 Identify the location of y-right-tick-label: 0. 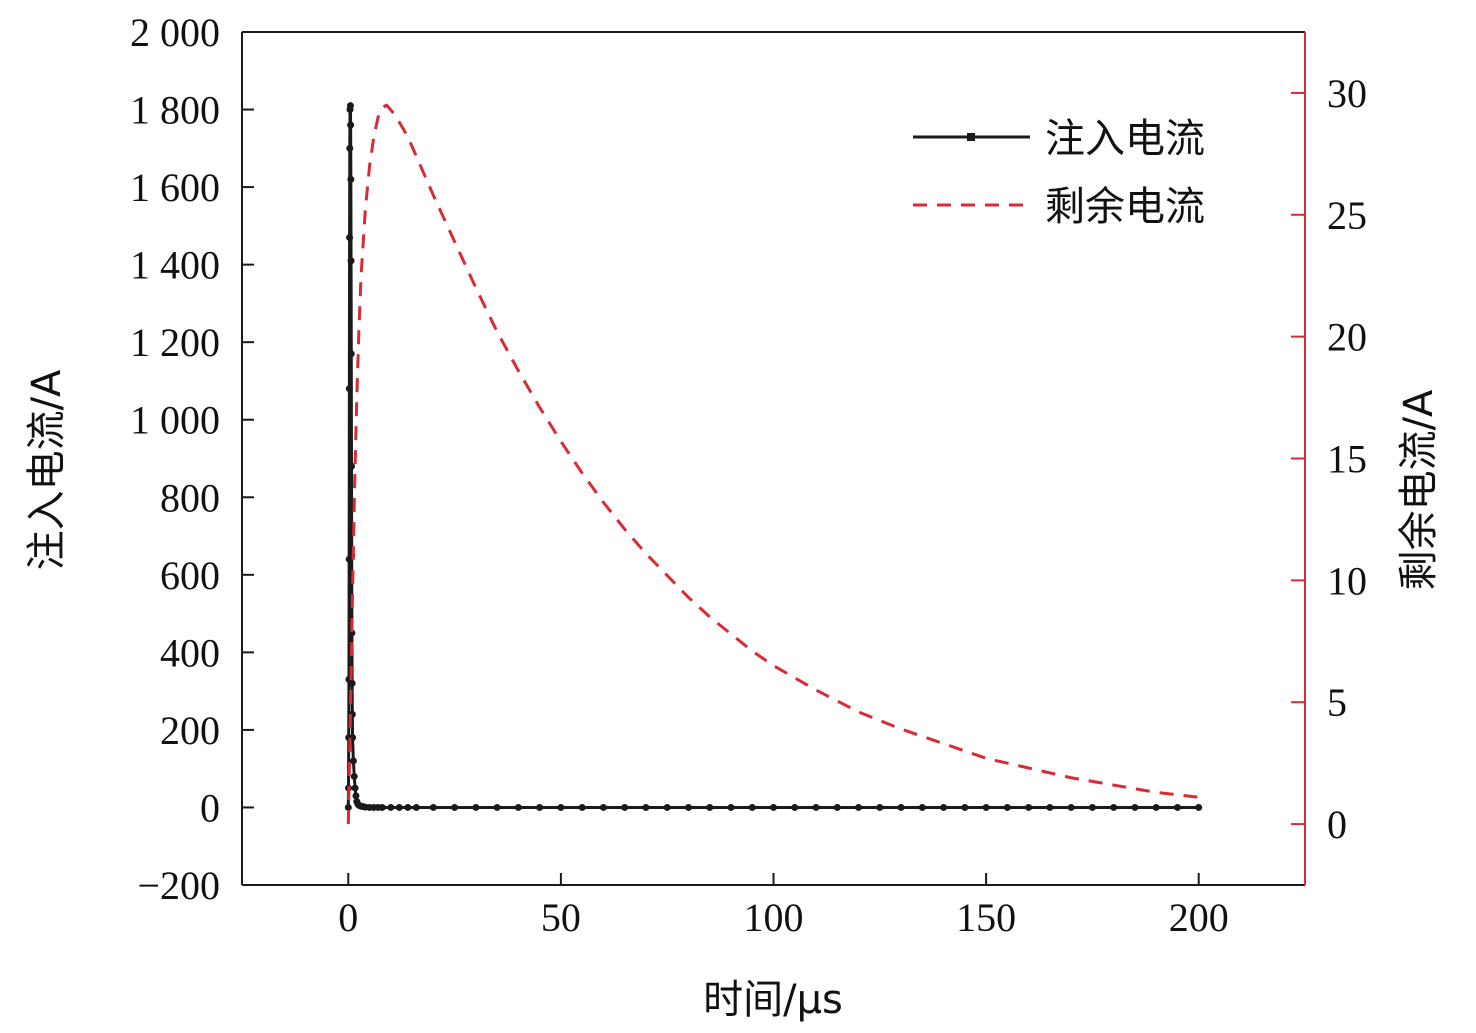
(1337, 824).